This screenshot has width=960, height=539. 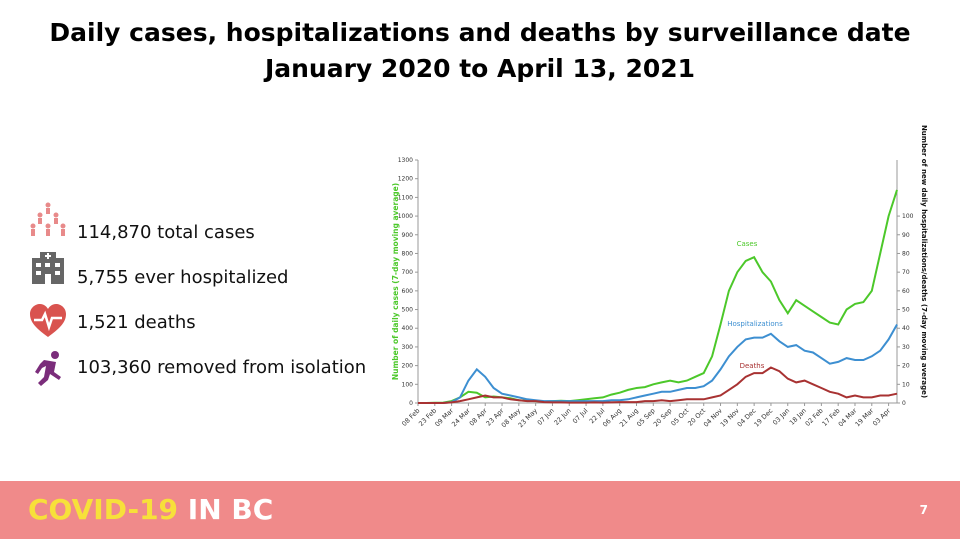 What do you see at coordinates (747, 244) in the screenshot?
I see `series-label: Cases` at bounding box center [747, 244].